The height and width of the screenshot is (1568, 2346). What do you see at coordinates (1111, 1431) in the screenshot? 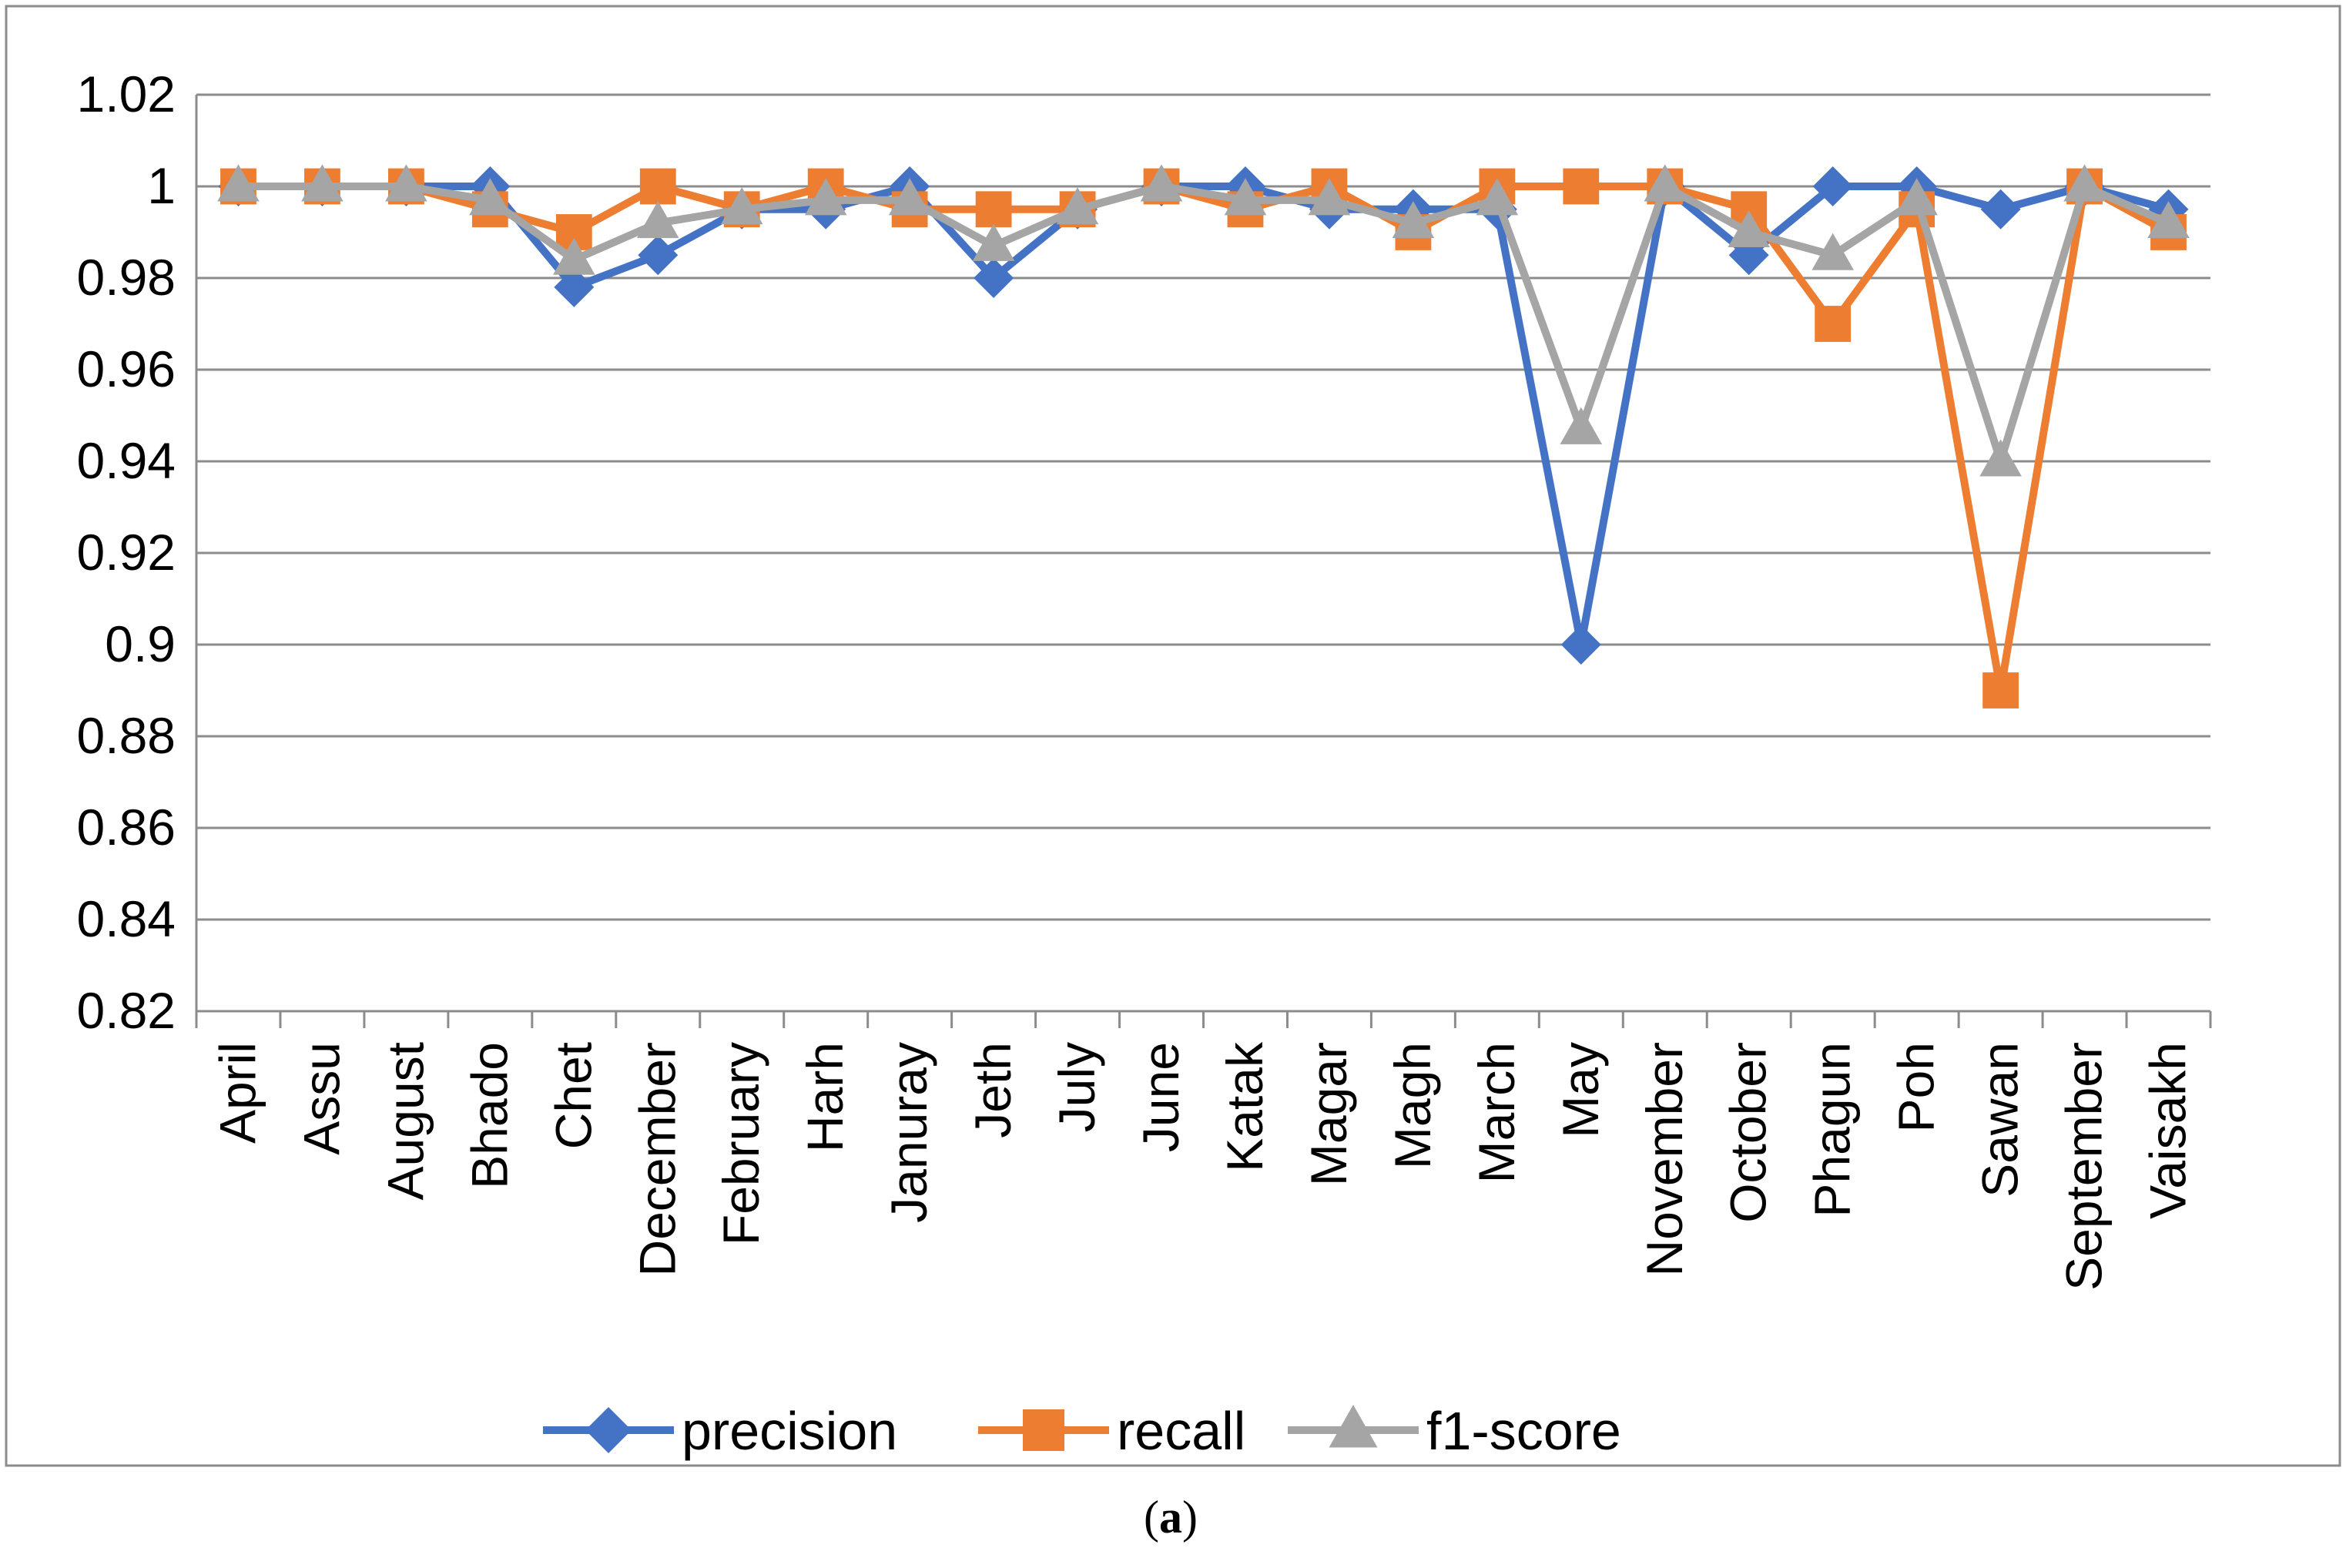
I see `legend-item-recall: recall` at bounding box center [1111, 1431].